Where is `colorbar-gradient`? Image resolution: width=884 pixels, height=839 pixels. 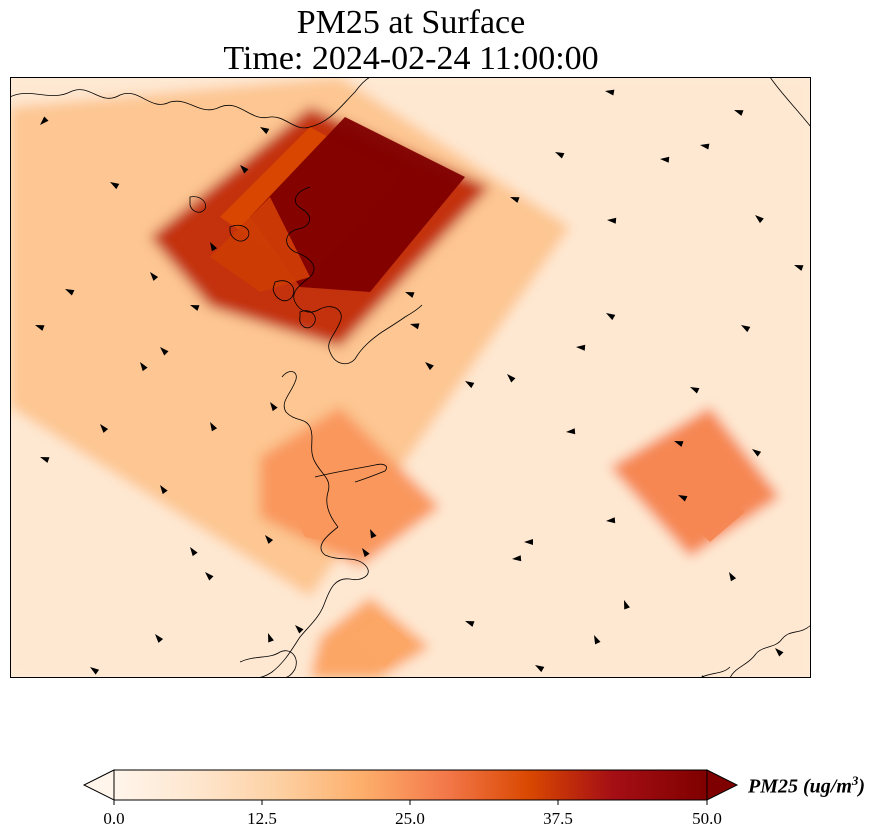
colorbar-gradient is located at coordinates (410, 785).